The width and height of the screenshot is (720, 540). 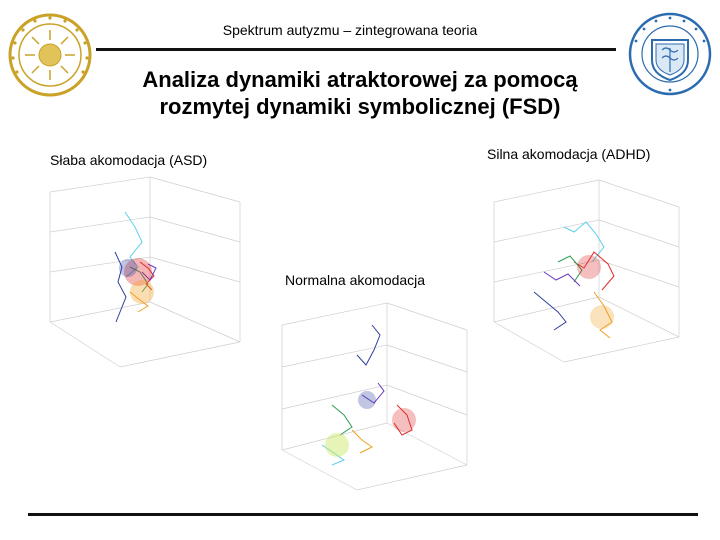 I want to click on attractor-plot-normal, so click(x=374, y=396).